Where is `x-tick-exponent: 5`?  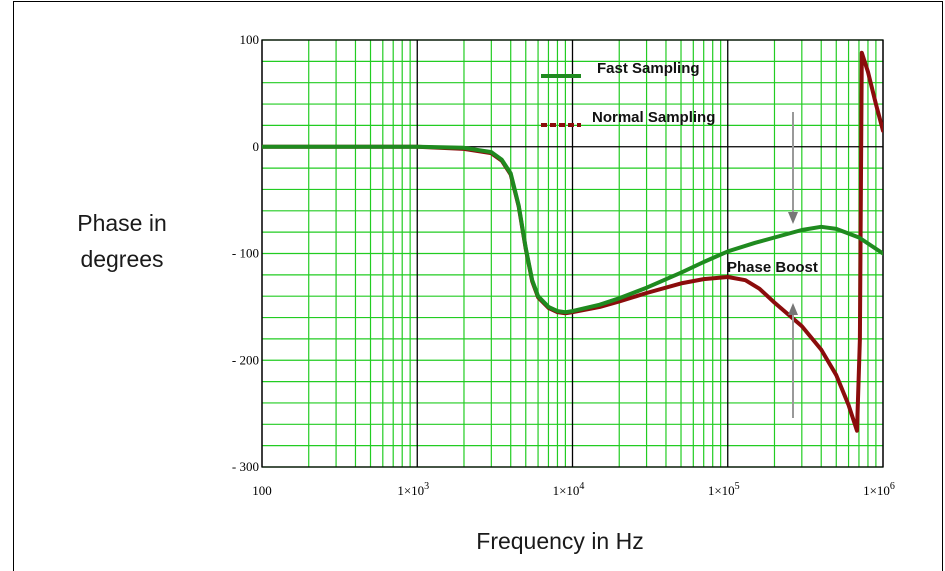
x-tick-exponent: 5 is located at coordinates (737, 486).